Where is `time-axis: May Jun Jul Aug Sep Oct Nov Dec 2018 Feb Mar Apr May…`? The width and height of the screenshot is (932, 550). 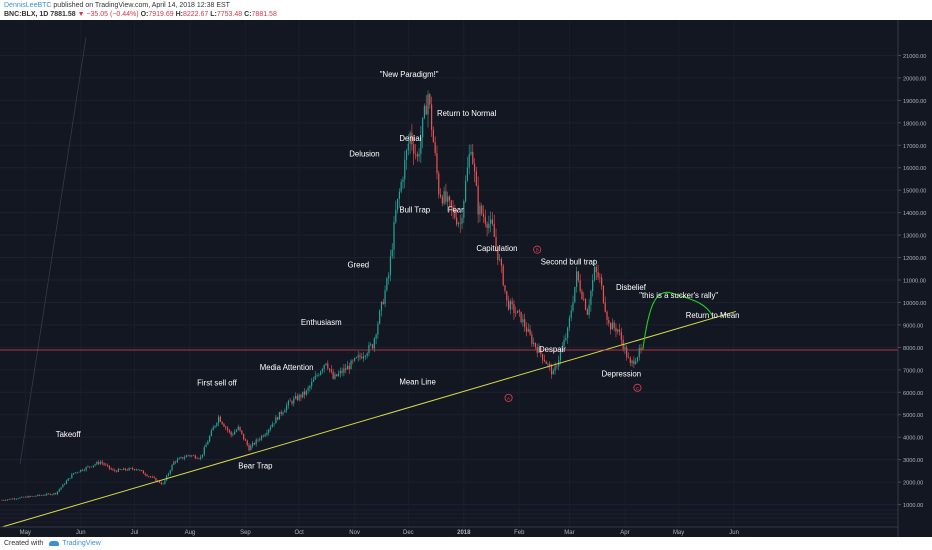
time-axis: May Jun Jul Aug Sep Oct Nov Dec 2018 Feb Mar Apr May… is located at coordinates (449, 531).